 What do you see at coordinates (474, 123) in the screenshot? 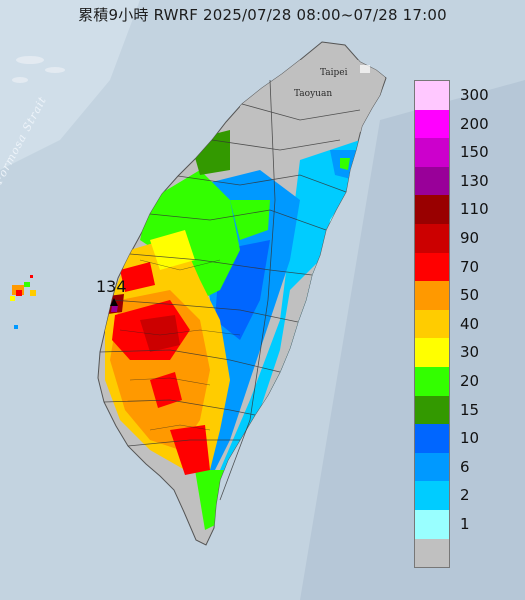
I see `legend-label: 200` at bounding box center [474, 123].